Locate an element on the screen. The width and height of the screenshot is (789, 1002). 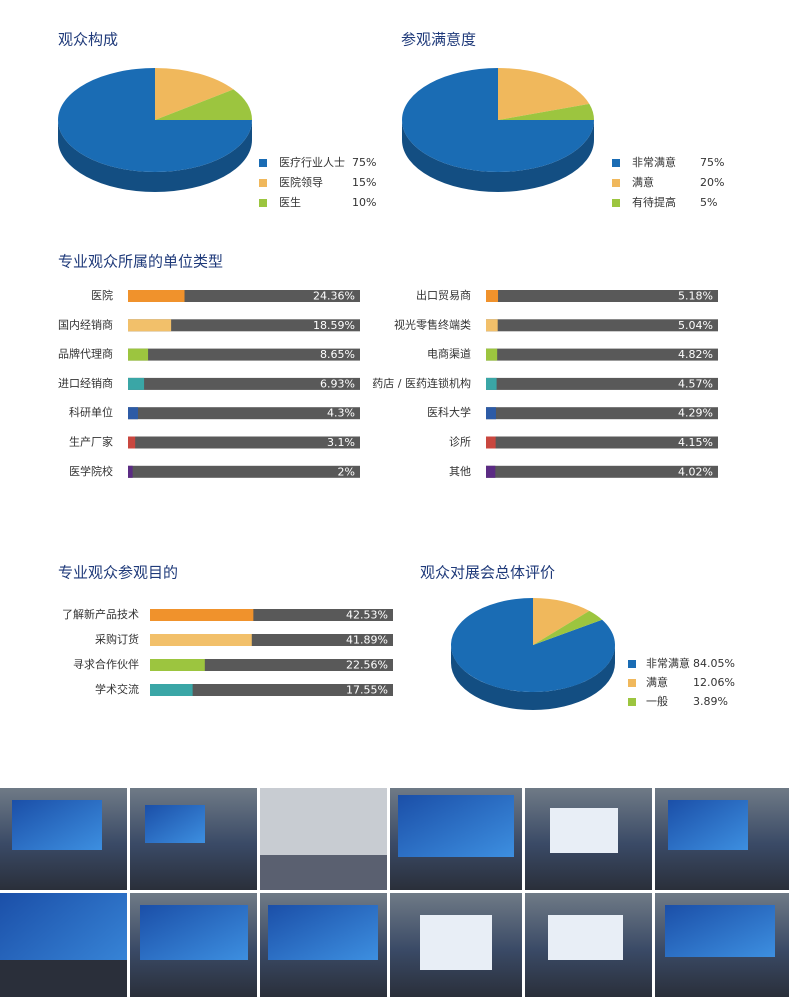
category-label: 科研单位 is located at coordinates (91, 412).